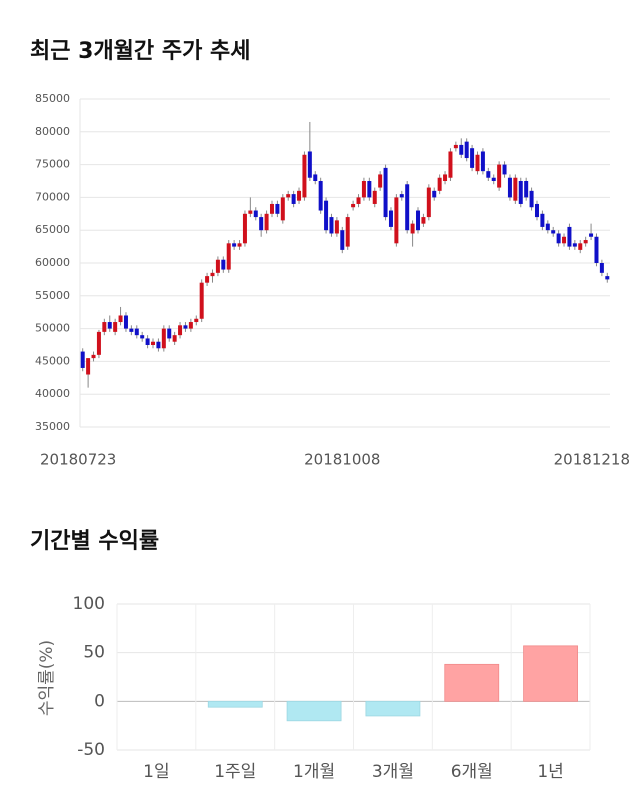 The height and width of the screenshot is (810, 640). What do you see at coordinates (393, 772) in the screenshot?
I see `x-tick-label: 3개월` at bounding box center [393, 772].